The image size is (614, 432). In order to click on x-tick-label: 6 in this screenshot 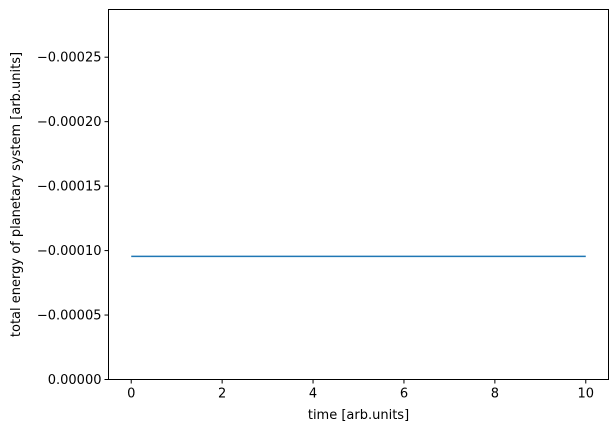, I will do `click(404, 394)`.